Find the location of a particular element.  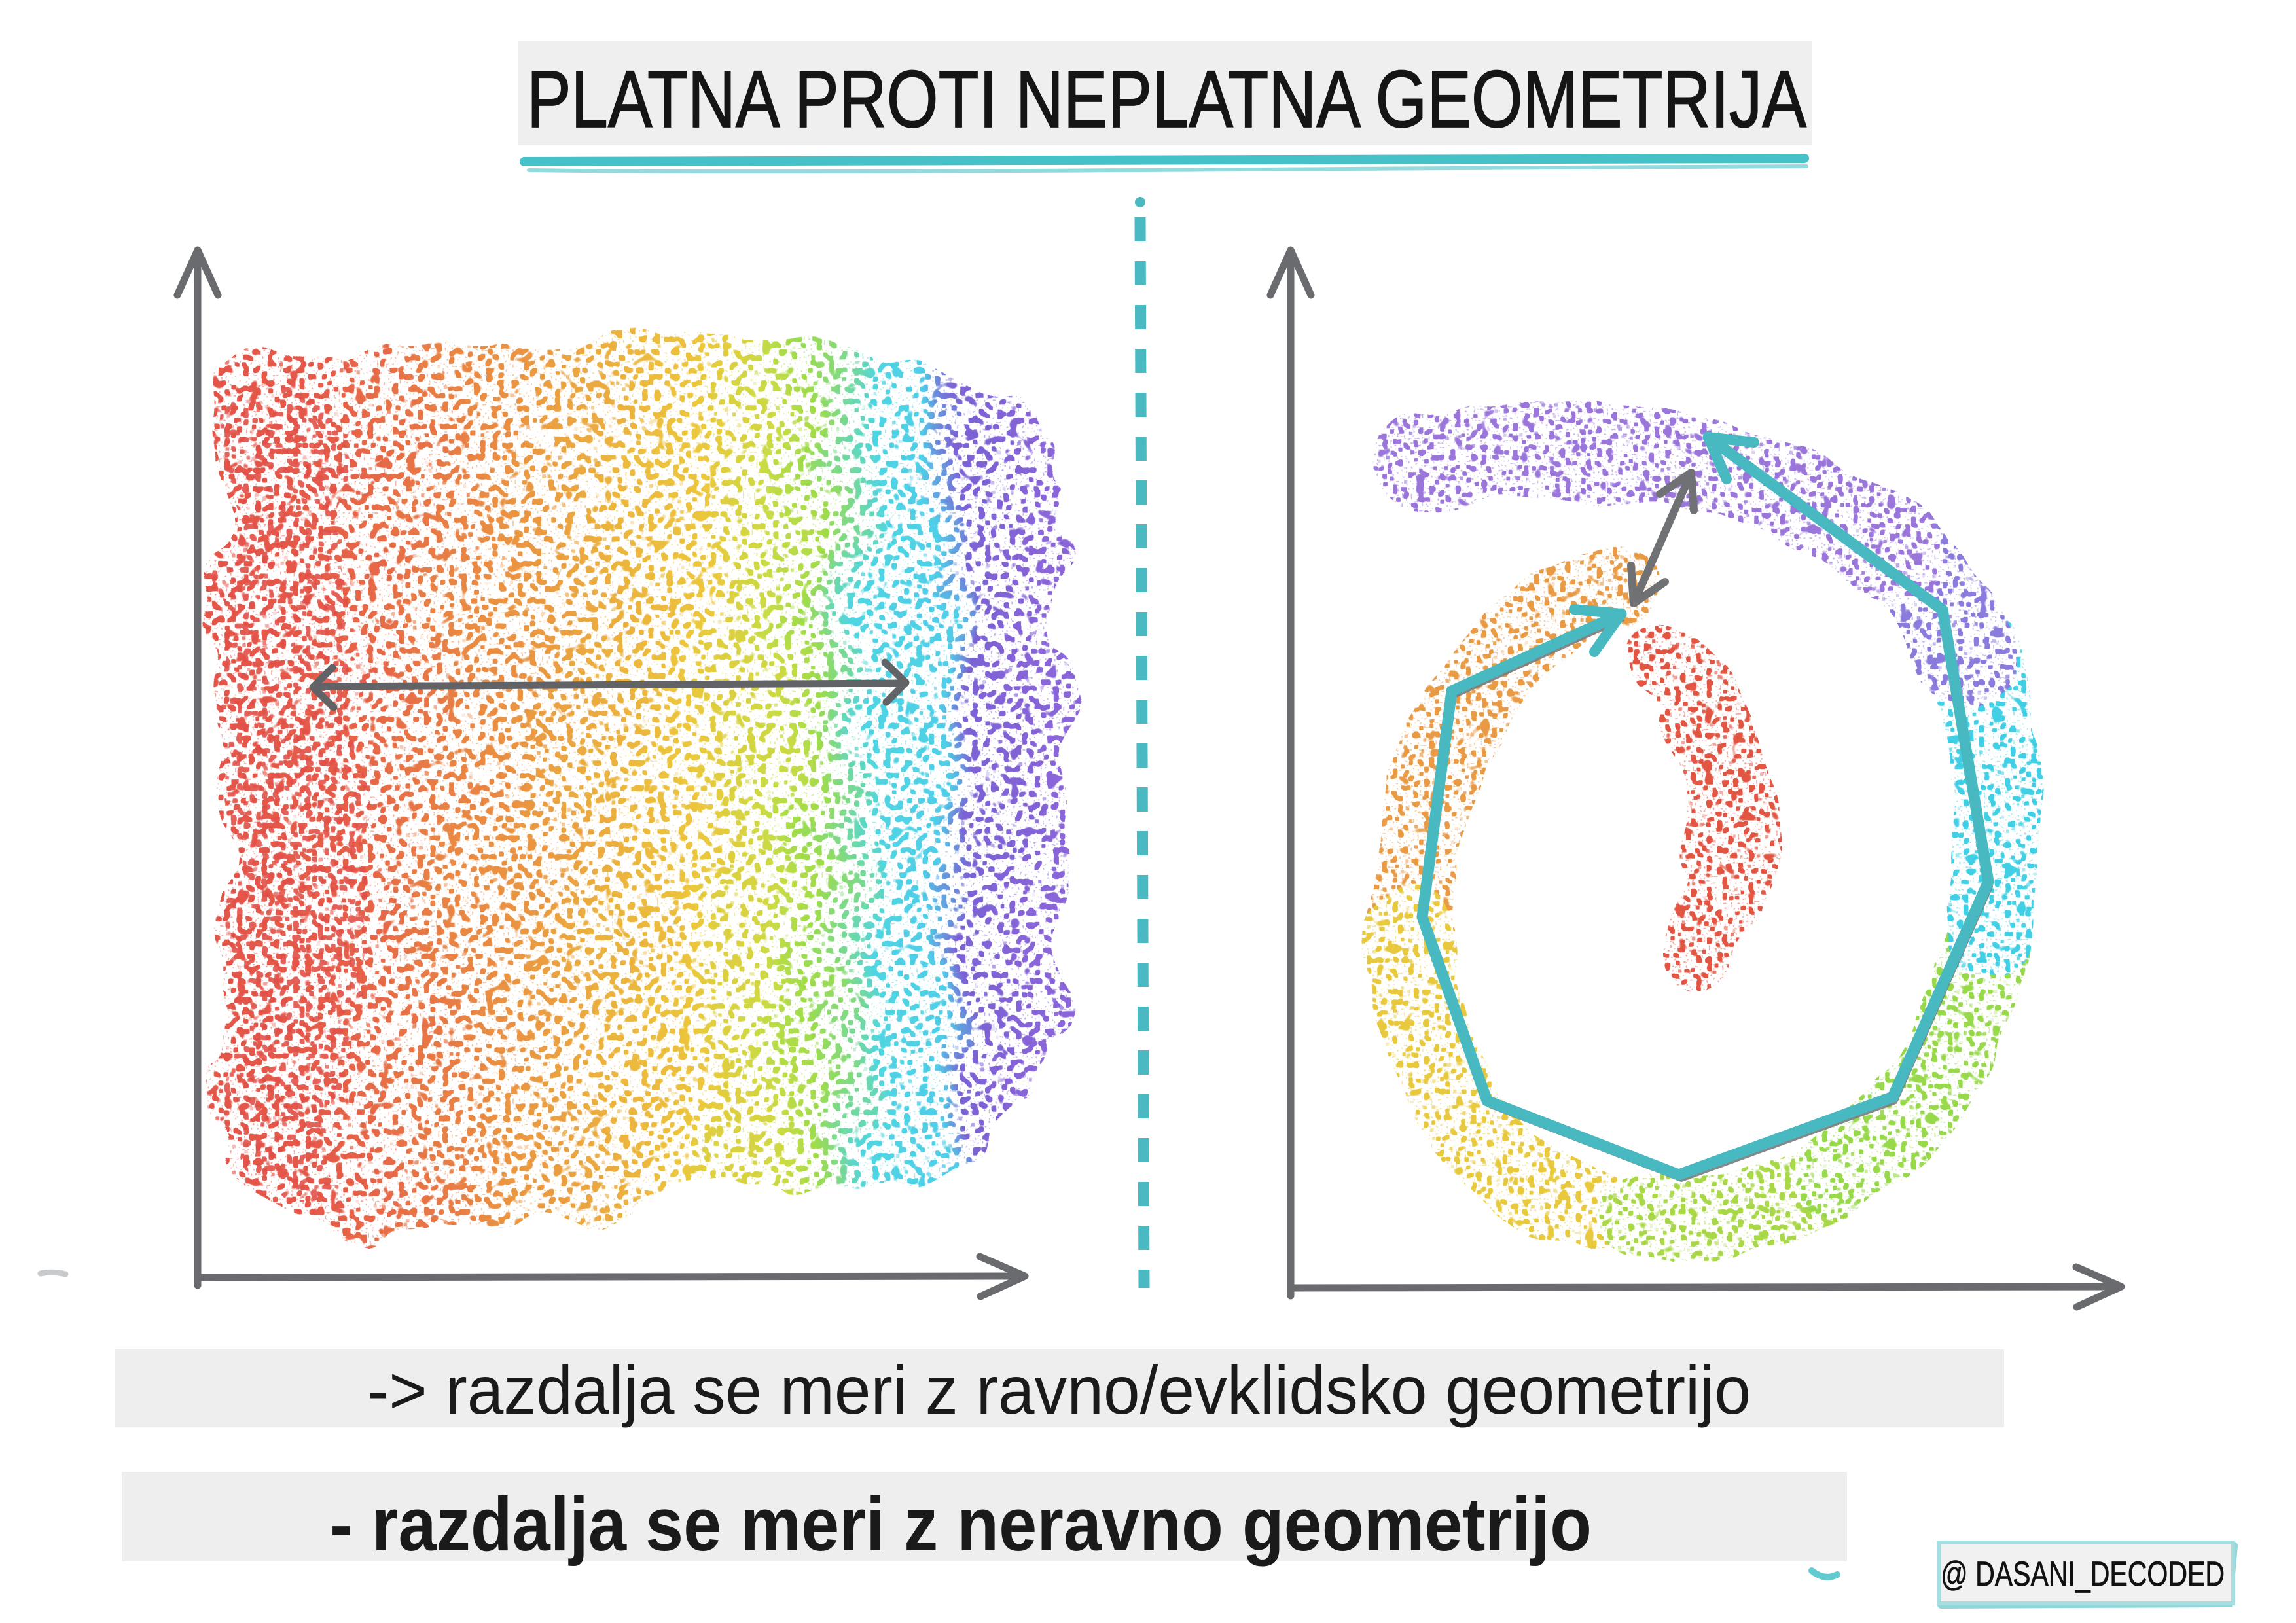

svg-text: @ DASANI_DECODED is located at coordinates (2083, 1574).